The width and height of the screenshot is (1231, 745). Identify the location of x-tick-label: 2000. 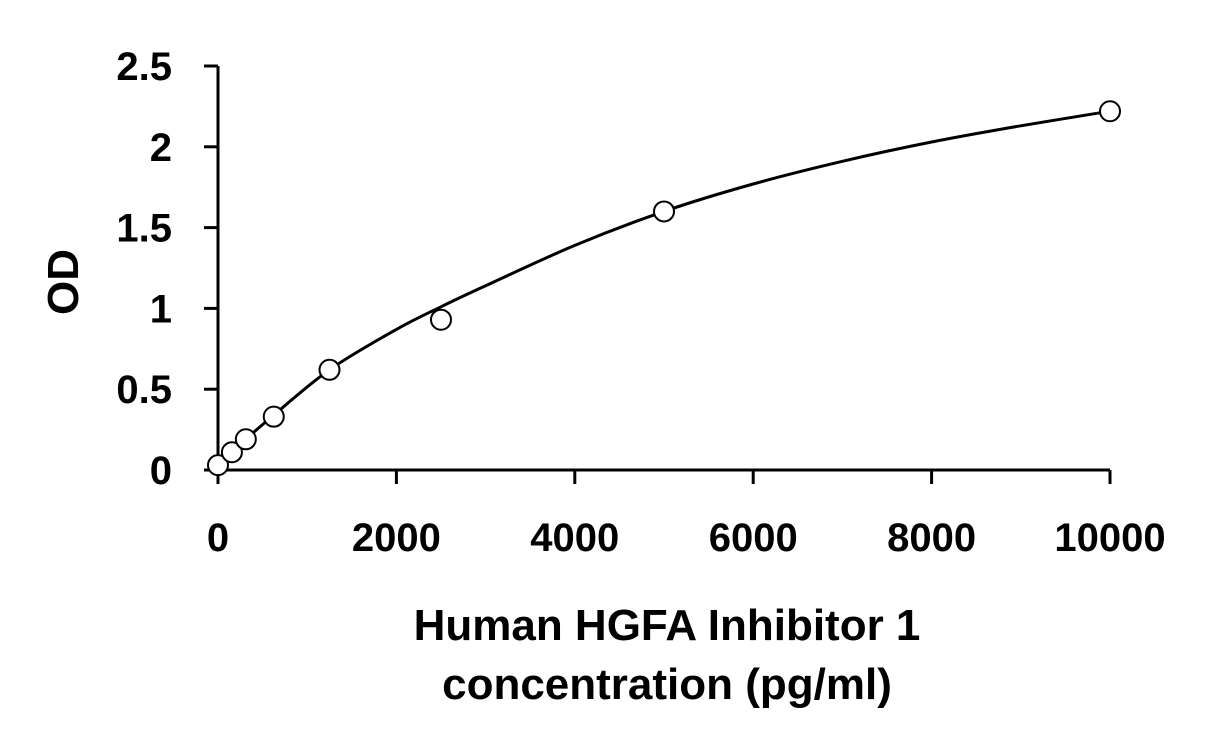
(396, 538).